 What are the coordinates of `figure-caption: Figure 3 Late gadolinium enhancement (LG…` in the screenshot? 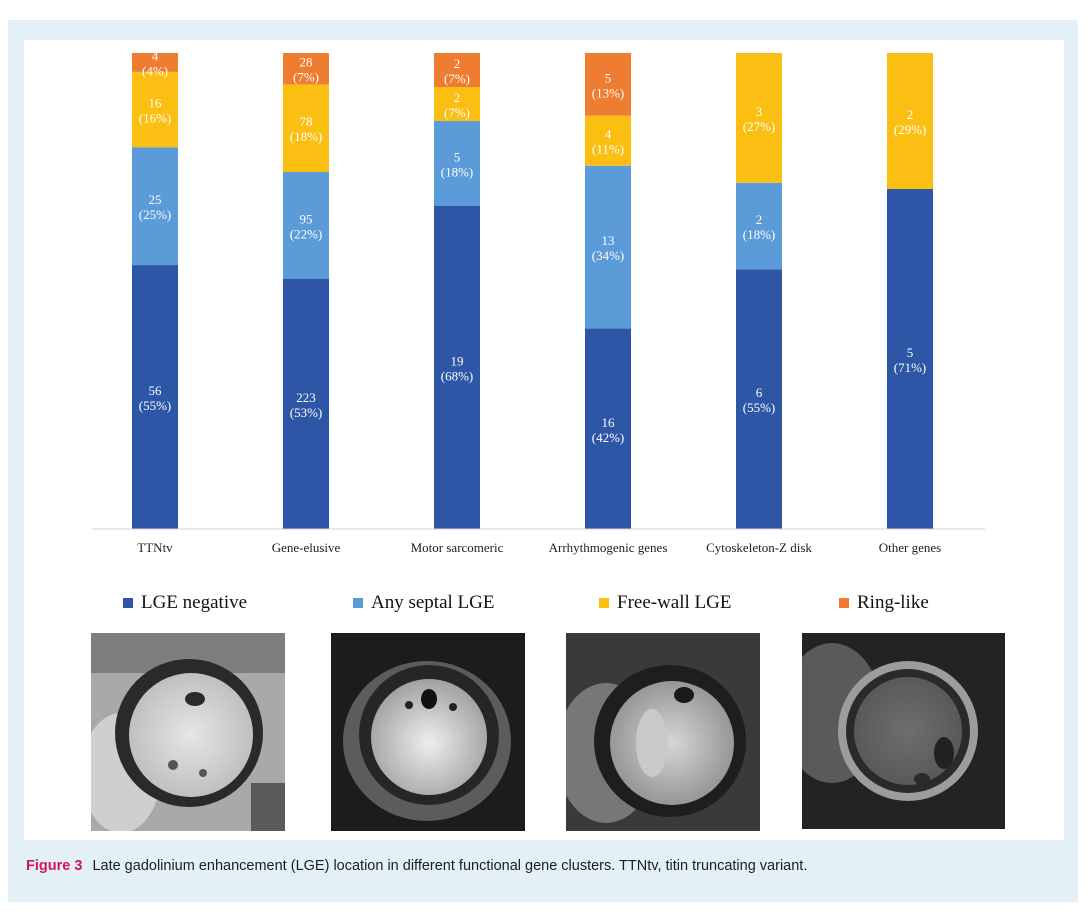 It's located at (546, 866).